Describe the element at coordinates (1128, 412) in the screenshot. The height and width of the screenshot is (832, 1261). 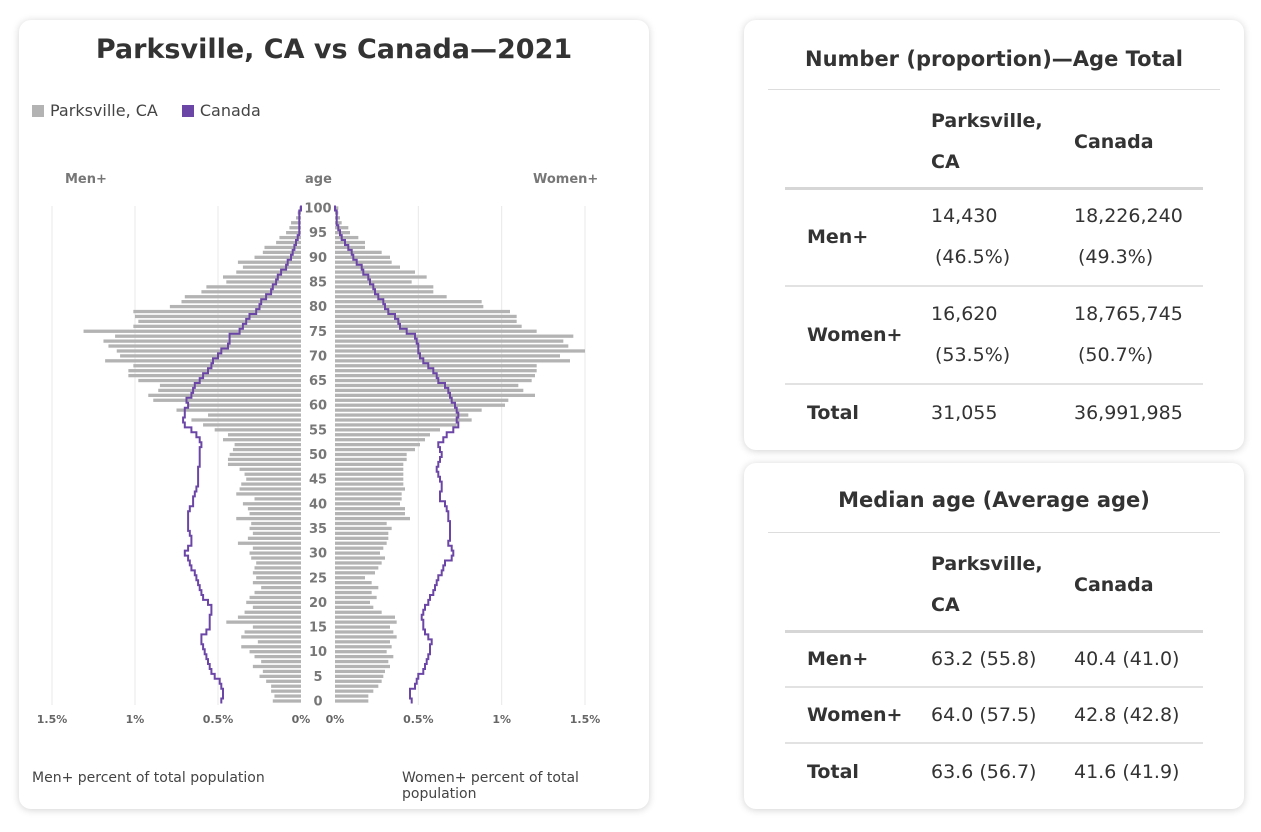
I see `cell-canada: 36,991,985` at that location.